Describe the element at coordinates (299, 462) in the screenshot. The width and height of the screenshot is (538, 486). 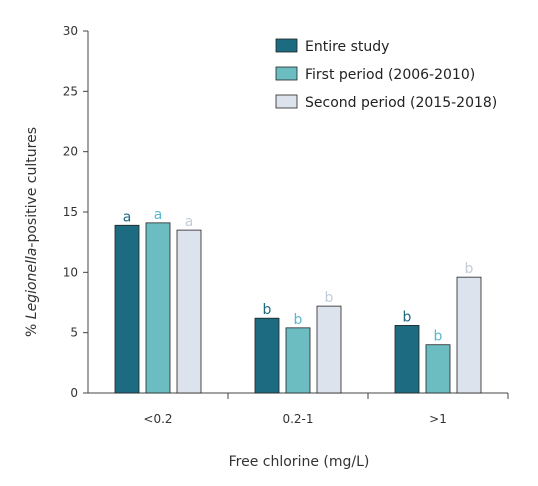
I see `x-axis-title: Free chlorine (mg/L)` at that location.